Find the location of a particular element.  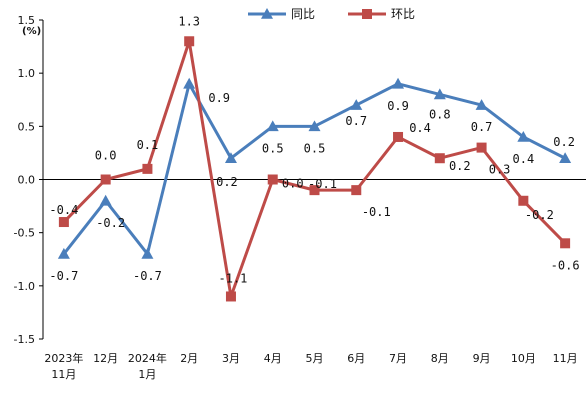

x-tick-label: 10月 is located at coordinates (523, 358).